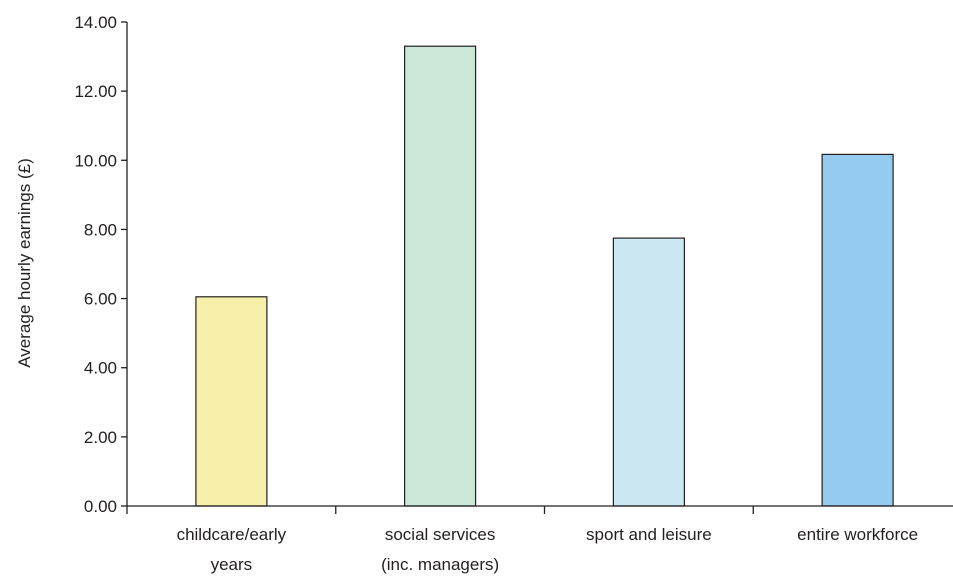 This screenshot has width=953, height=577. What do you see at coordinates (857, 534) in the screenshot?
I see `x-tick-label: entire workforce` at bounding box center [857, 534].